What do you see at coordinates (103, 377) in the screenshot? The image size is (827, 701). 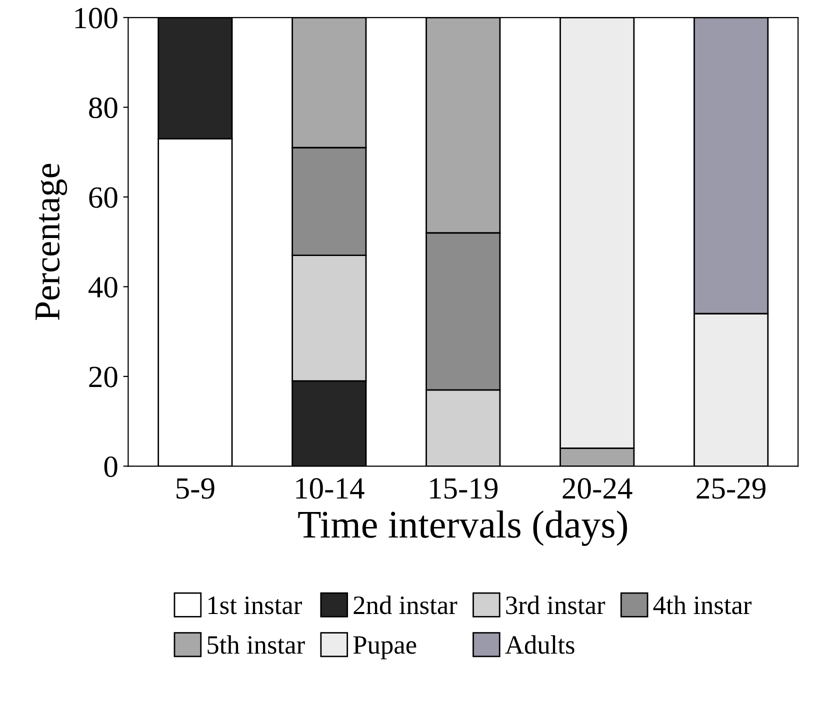 I see `y-tick-label: 20` at bounding box center [103, 377].